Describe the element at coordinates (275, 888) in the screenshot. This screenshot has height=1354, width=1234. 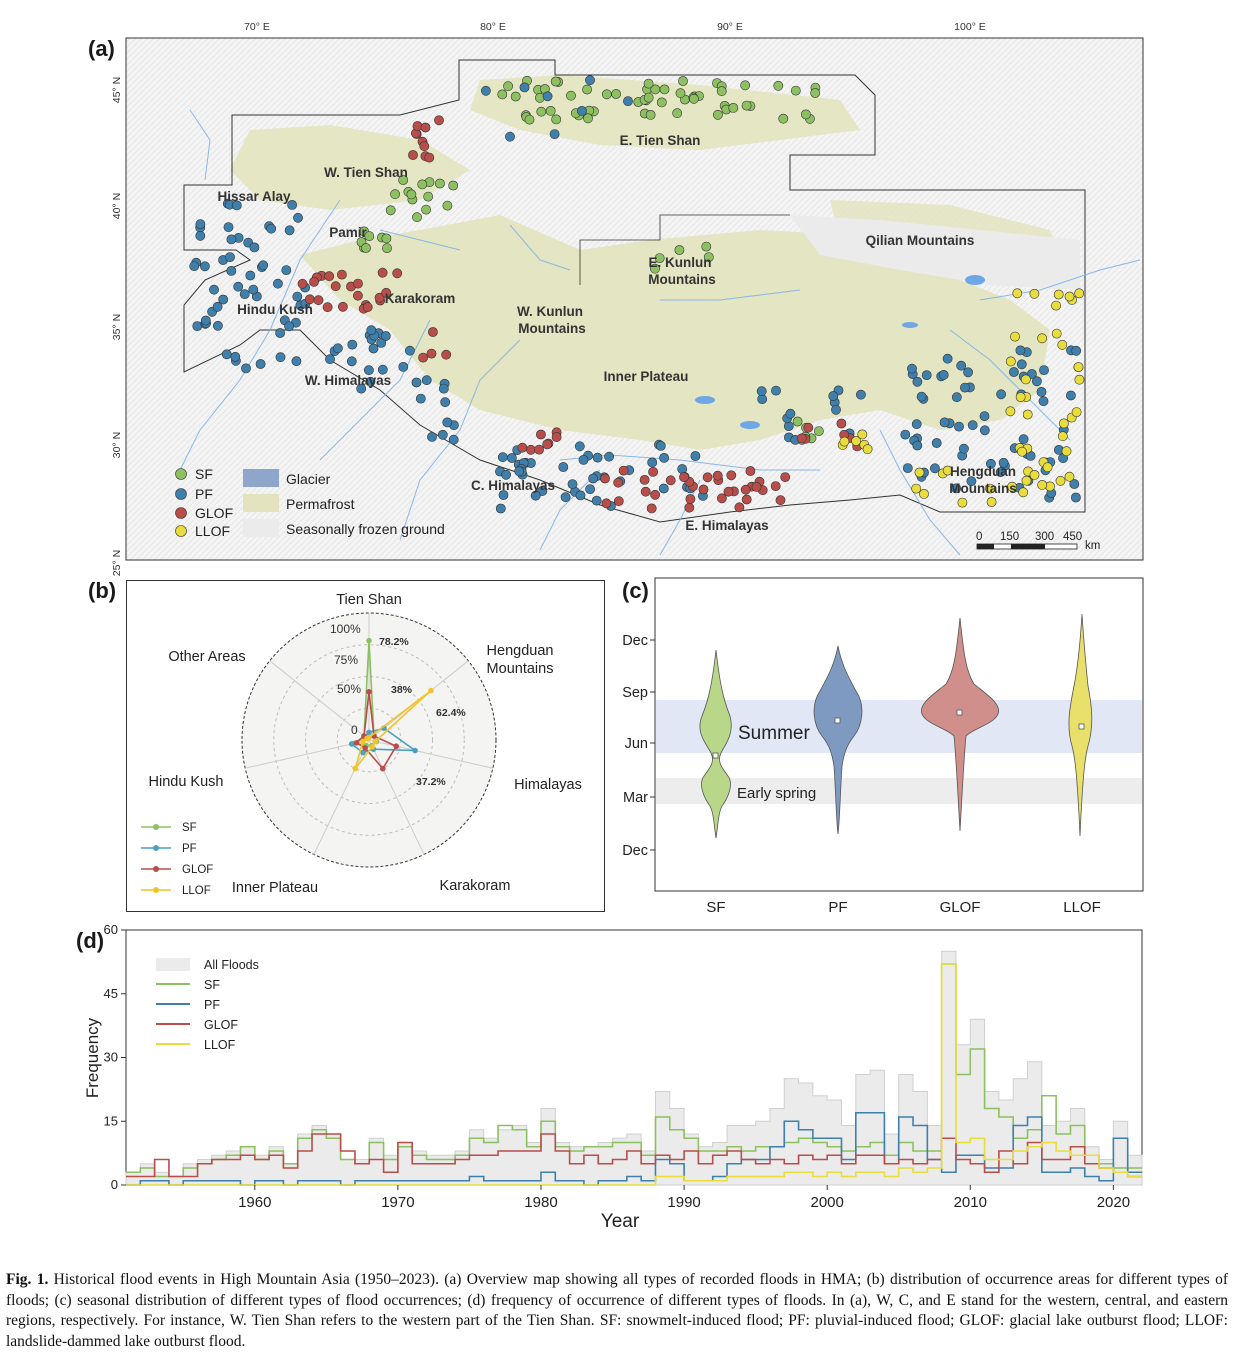
I see `radar-axis-label: Inner Plateau` at that location.